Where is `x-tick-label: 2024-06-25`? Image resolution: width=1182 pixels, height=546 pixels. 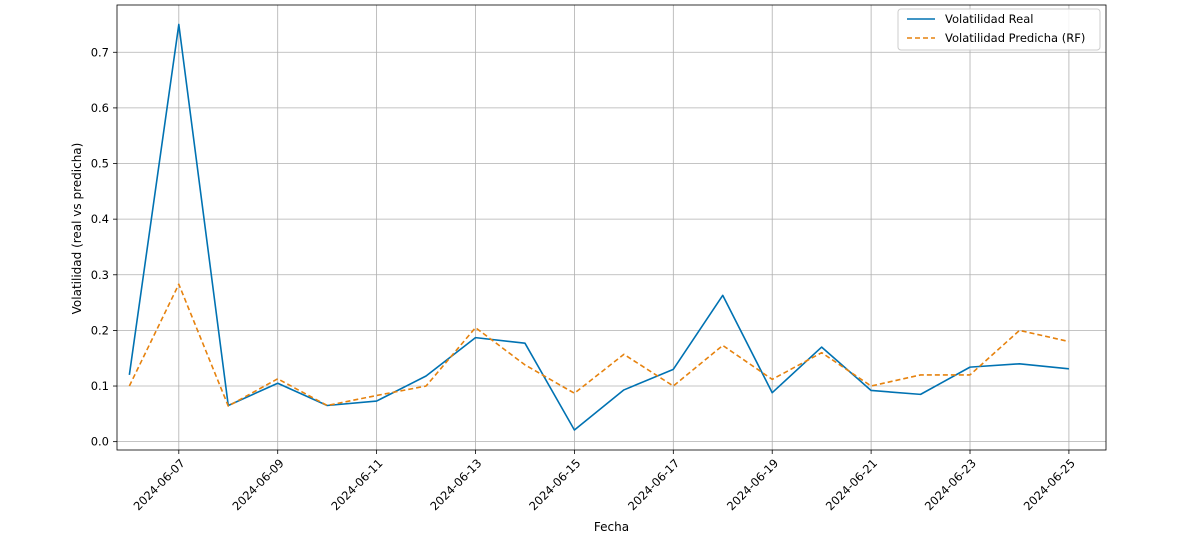
x-tick-label: 2024-06-25 is located at coordinates (1049, 484).